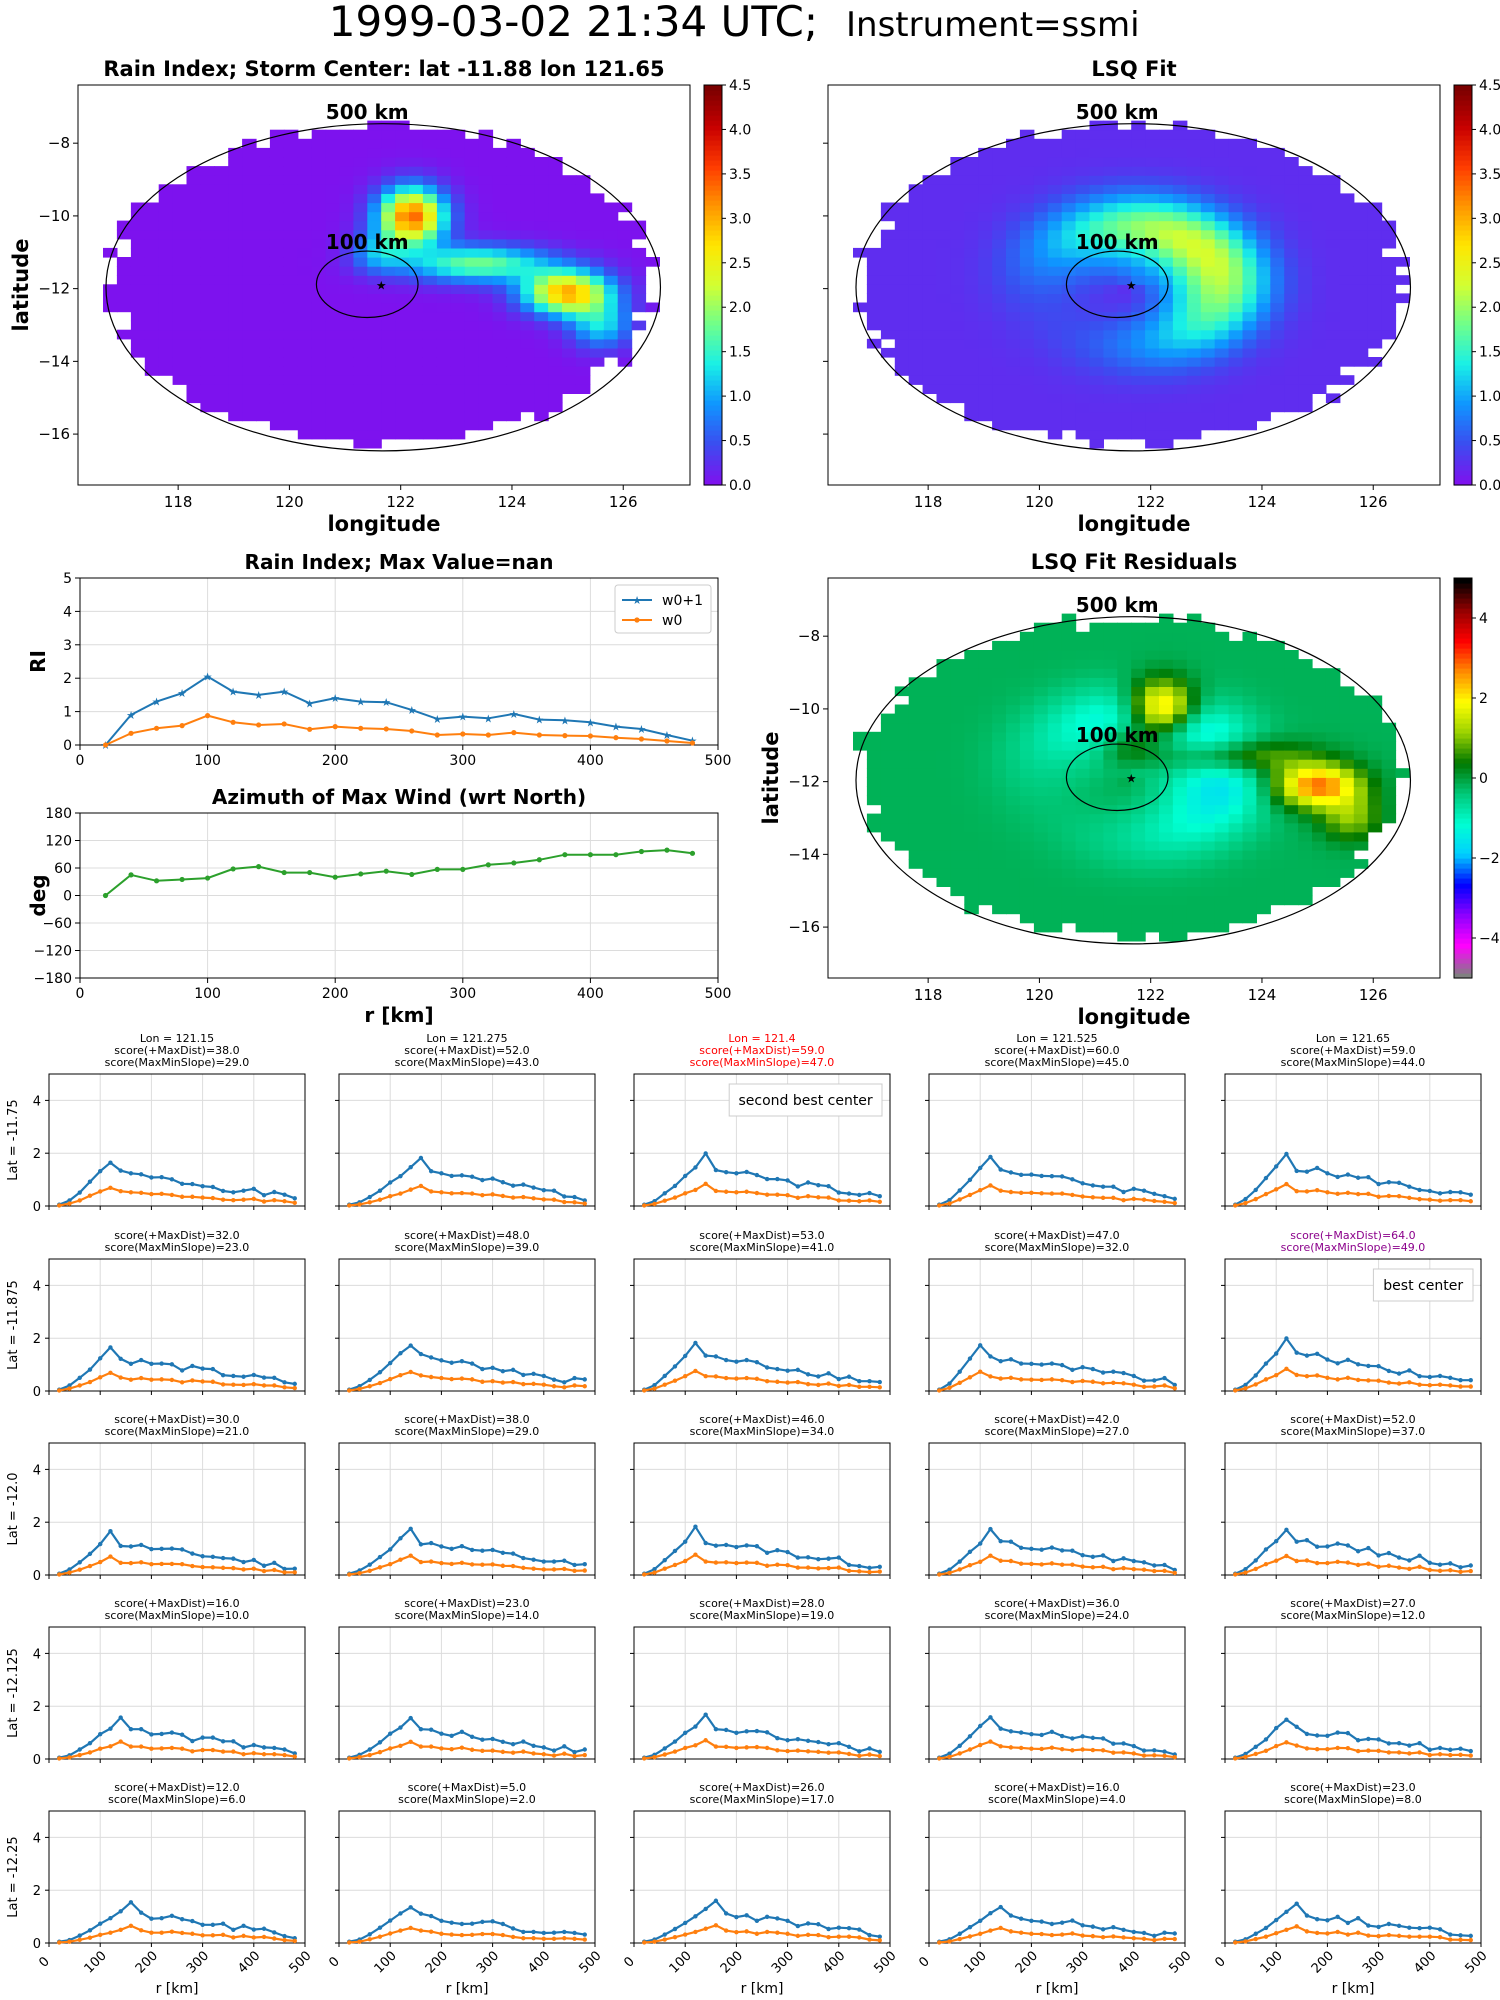 This screenshot has width=1500, height=2000. What do you see at coordinates (1056, 1235) in the screenshot?
I see `score-maxdist: score(+MaxDist)=47.0` at bounding box center [1056, 1235].